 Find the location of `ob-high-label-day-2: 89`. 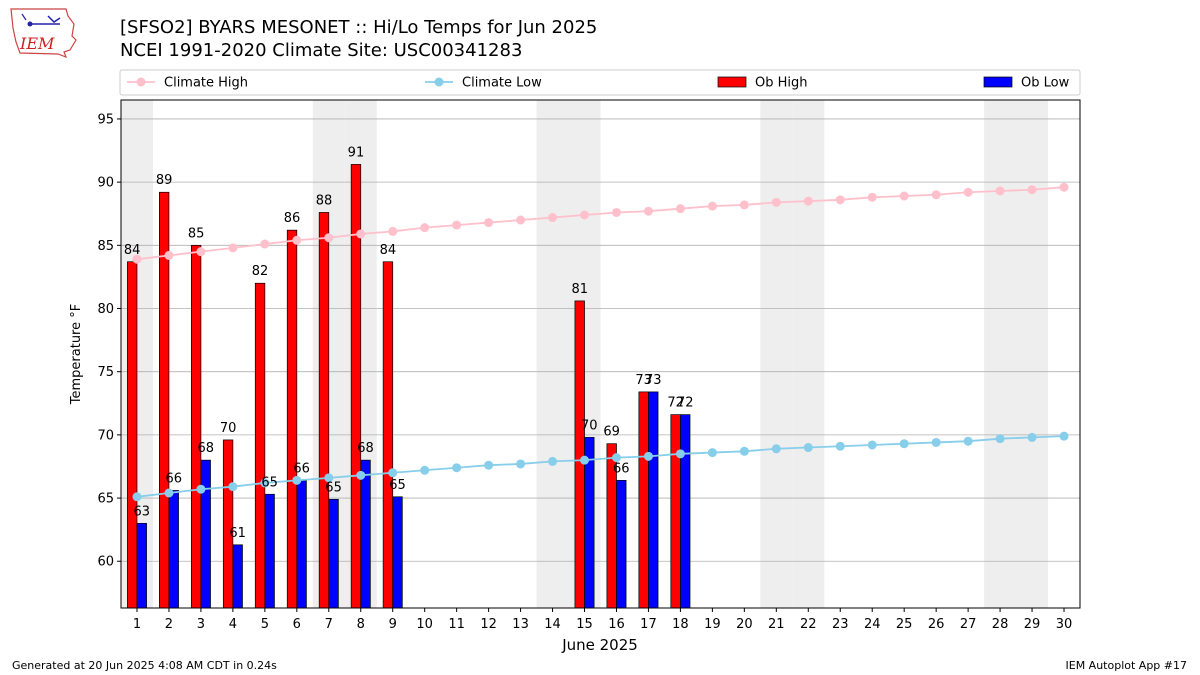

ob-high-label-day-2: 89 is located at coordinates (164, 180).